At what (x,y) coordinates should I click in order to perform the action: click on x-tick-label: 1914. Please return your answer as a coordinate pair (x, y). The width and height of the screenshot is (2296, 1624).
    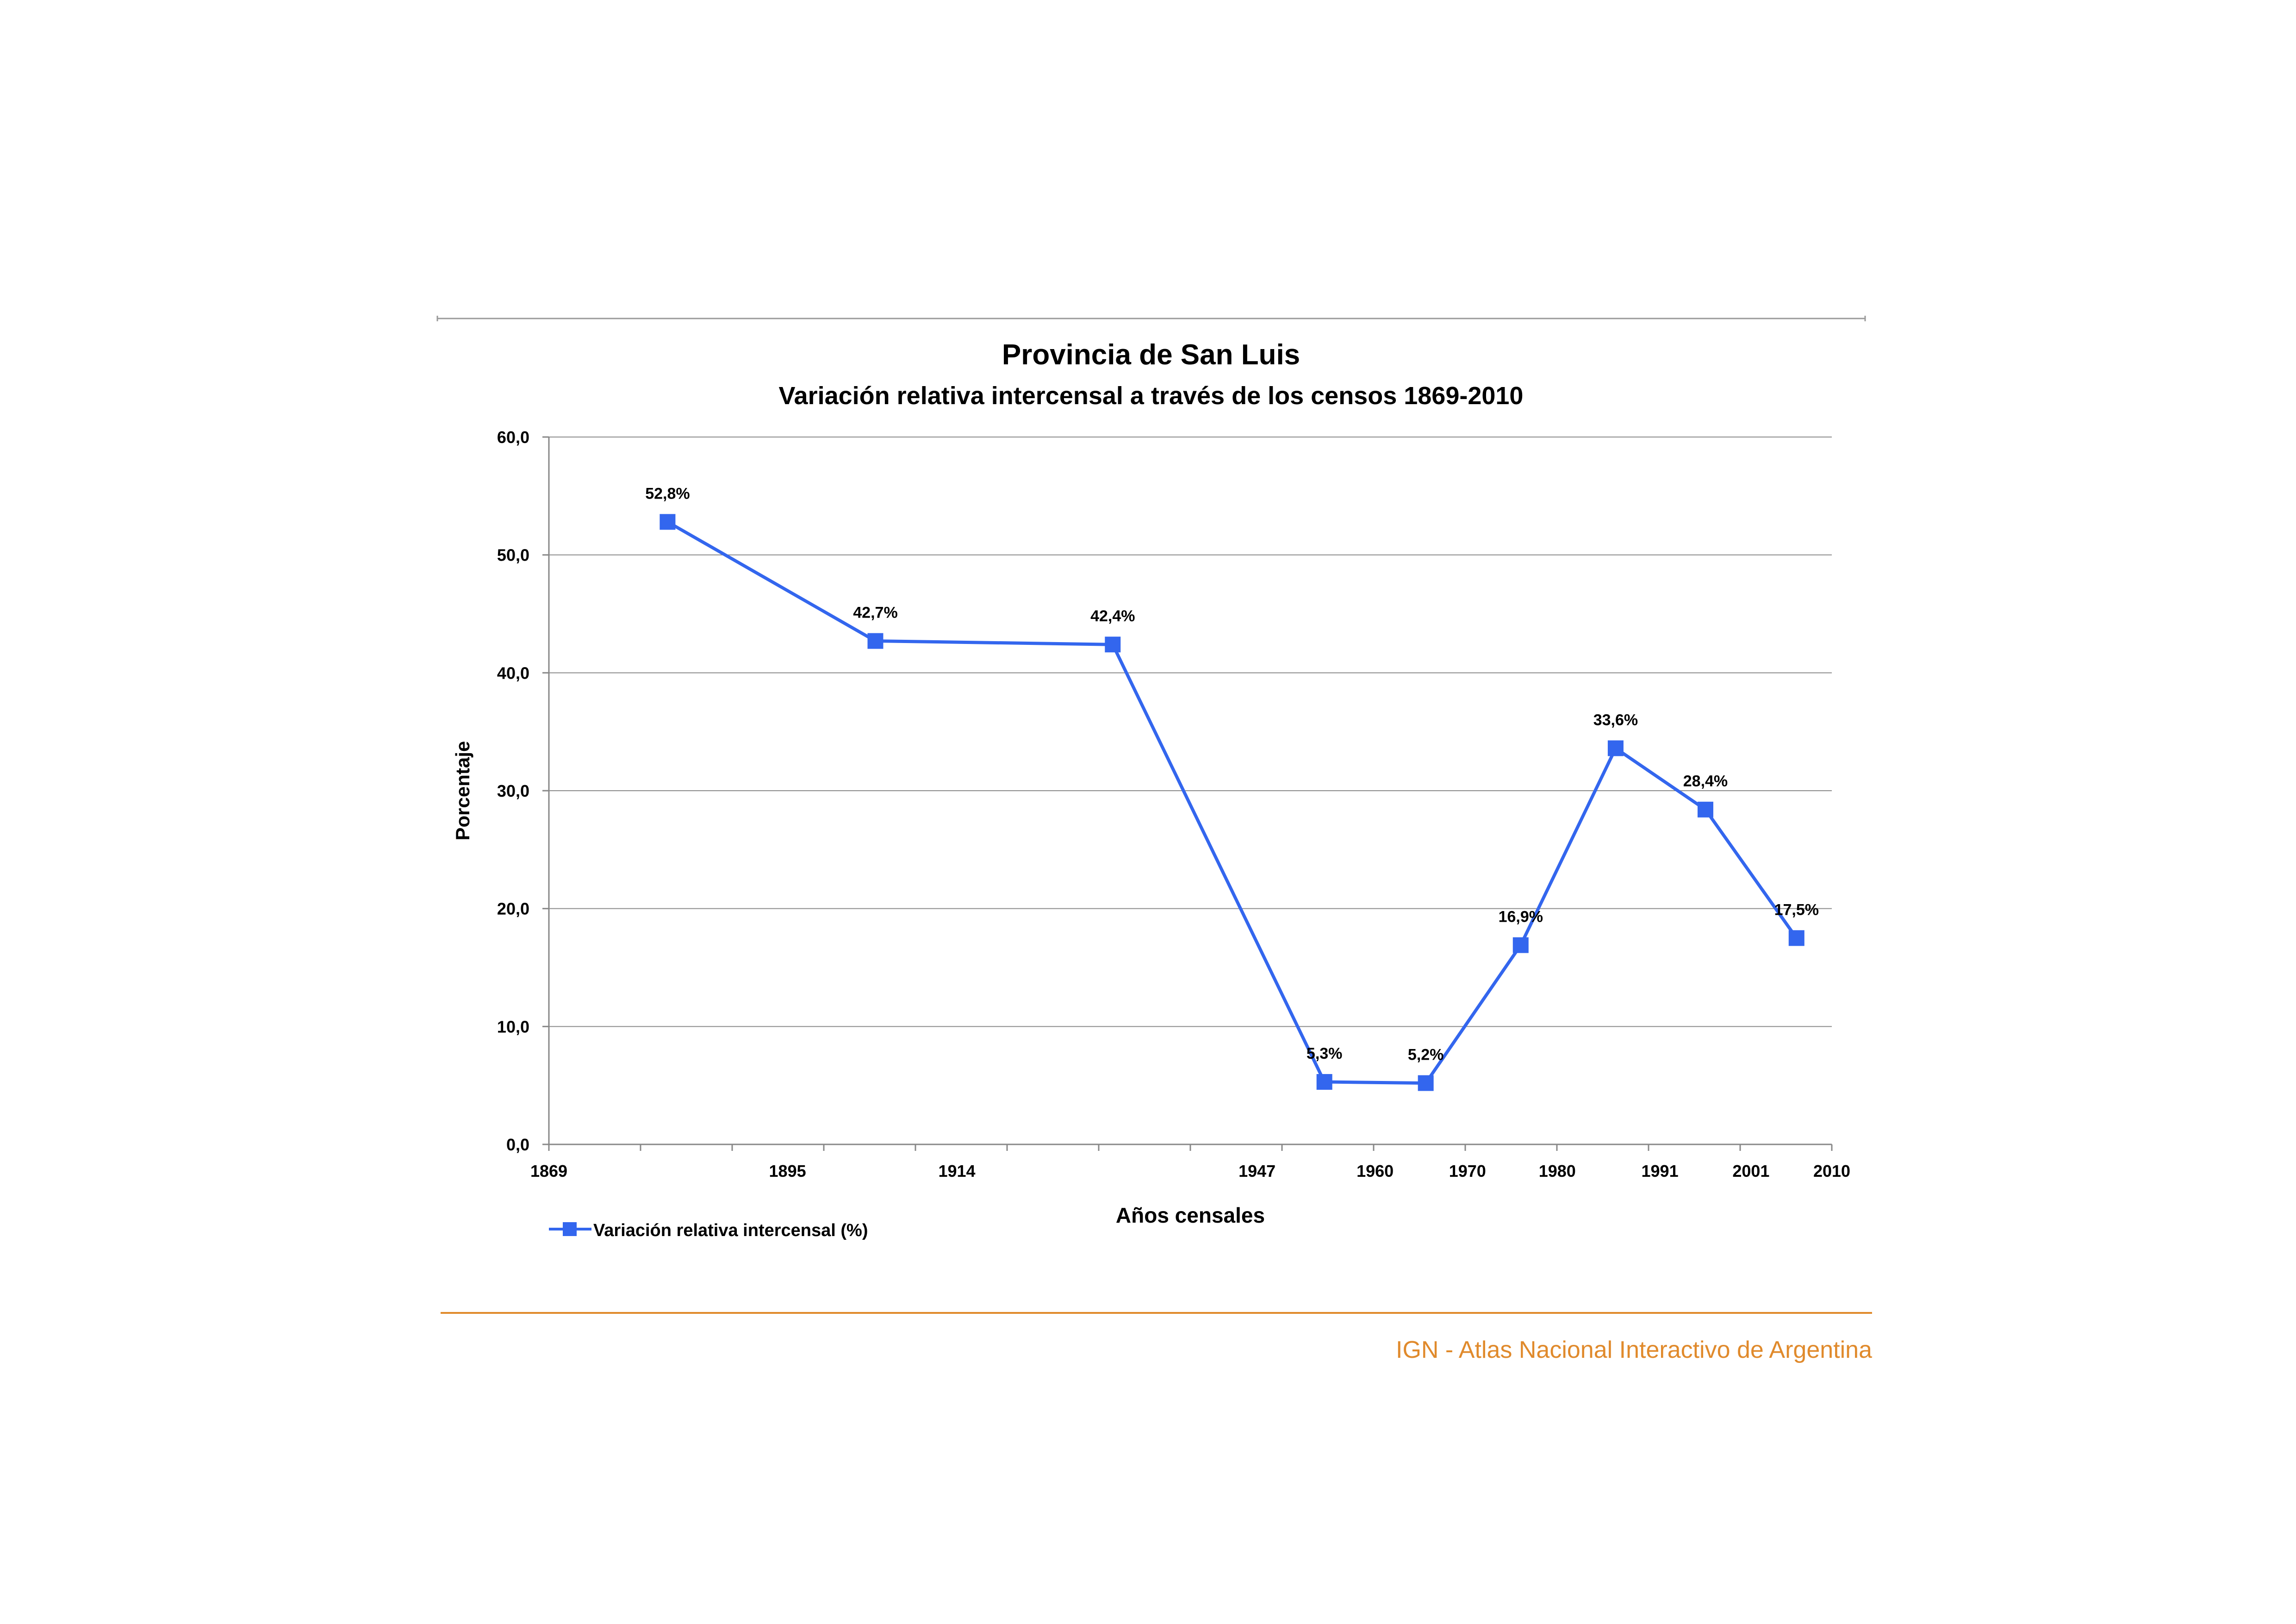
    Looking at the image, I should click on (956, 1171).